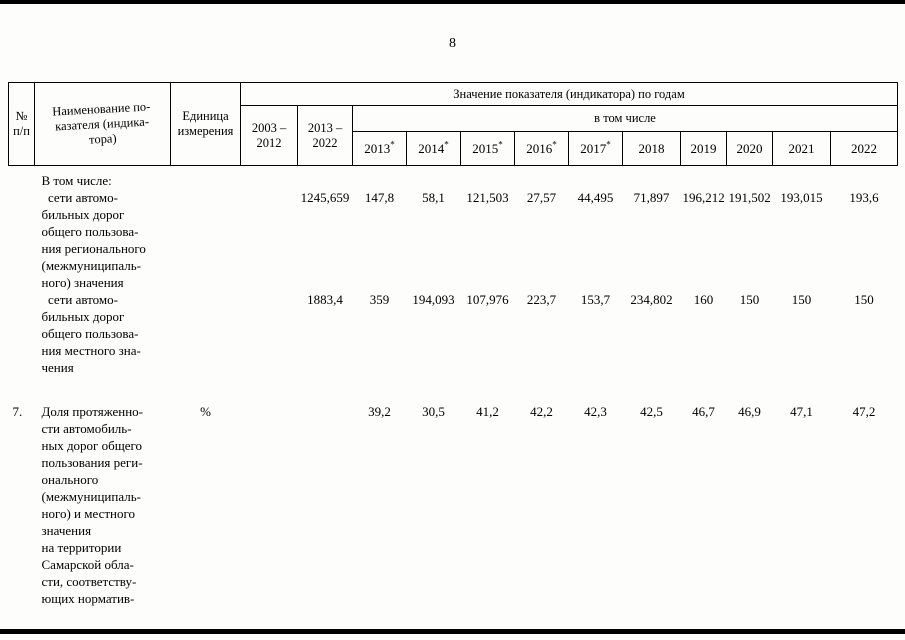  What do you see at coordinates (801, 299) in the screenshot?
I see `cell-2021: 150` at bounding box center [801, 299].